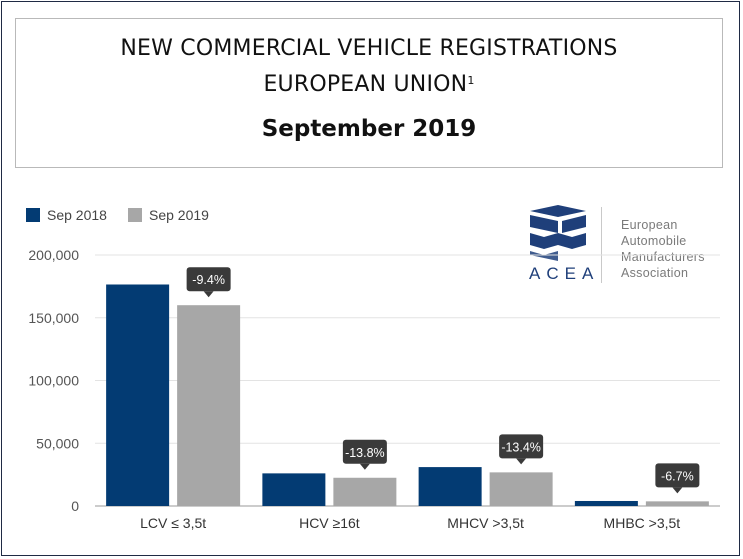 The height and width of the screenshot is (559, 743). Describe the element at coordinates (663, 257) in the screenshot. I see `org-line-3: Manufacturers` at that location.